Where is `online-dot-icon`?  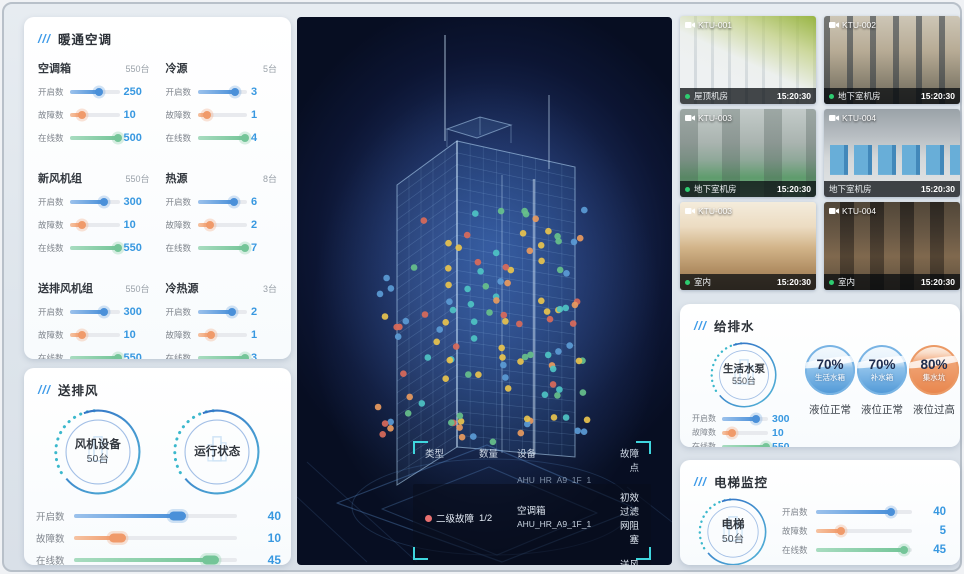
online-dot-icon is located at coordinates (687, 96).